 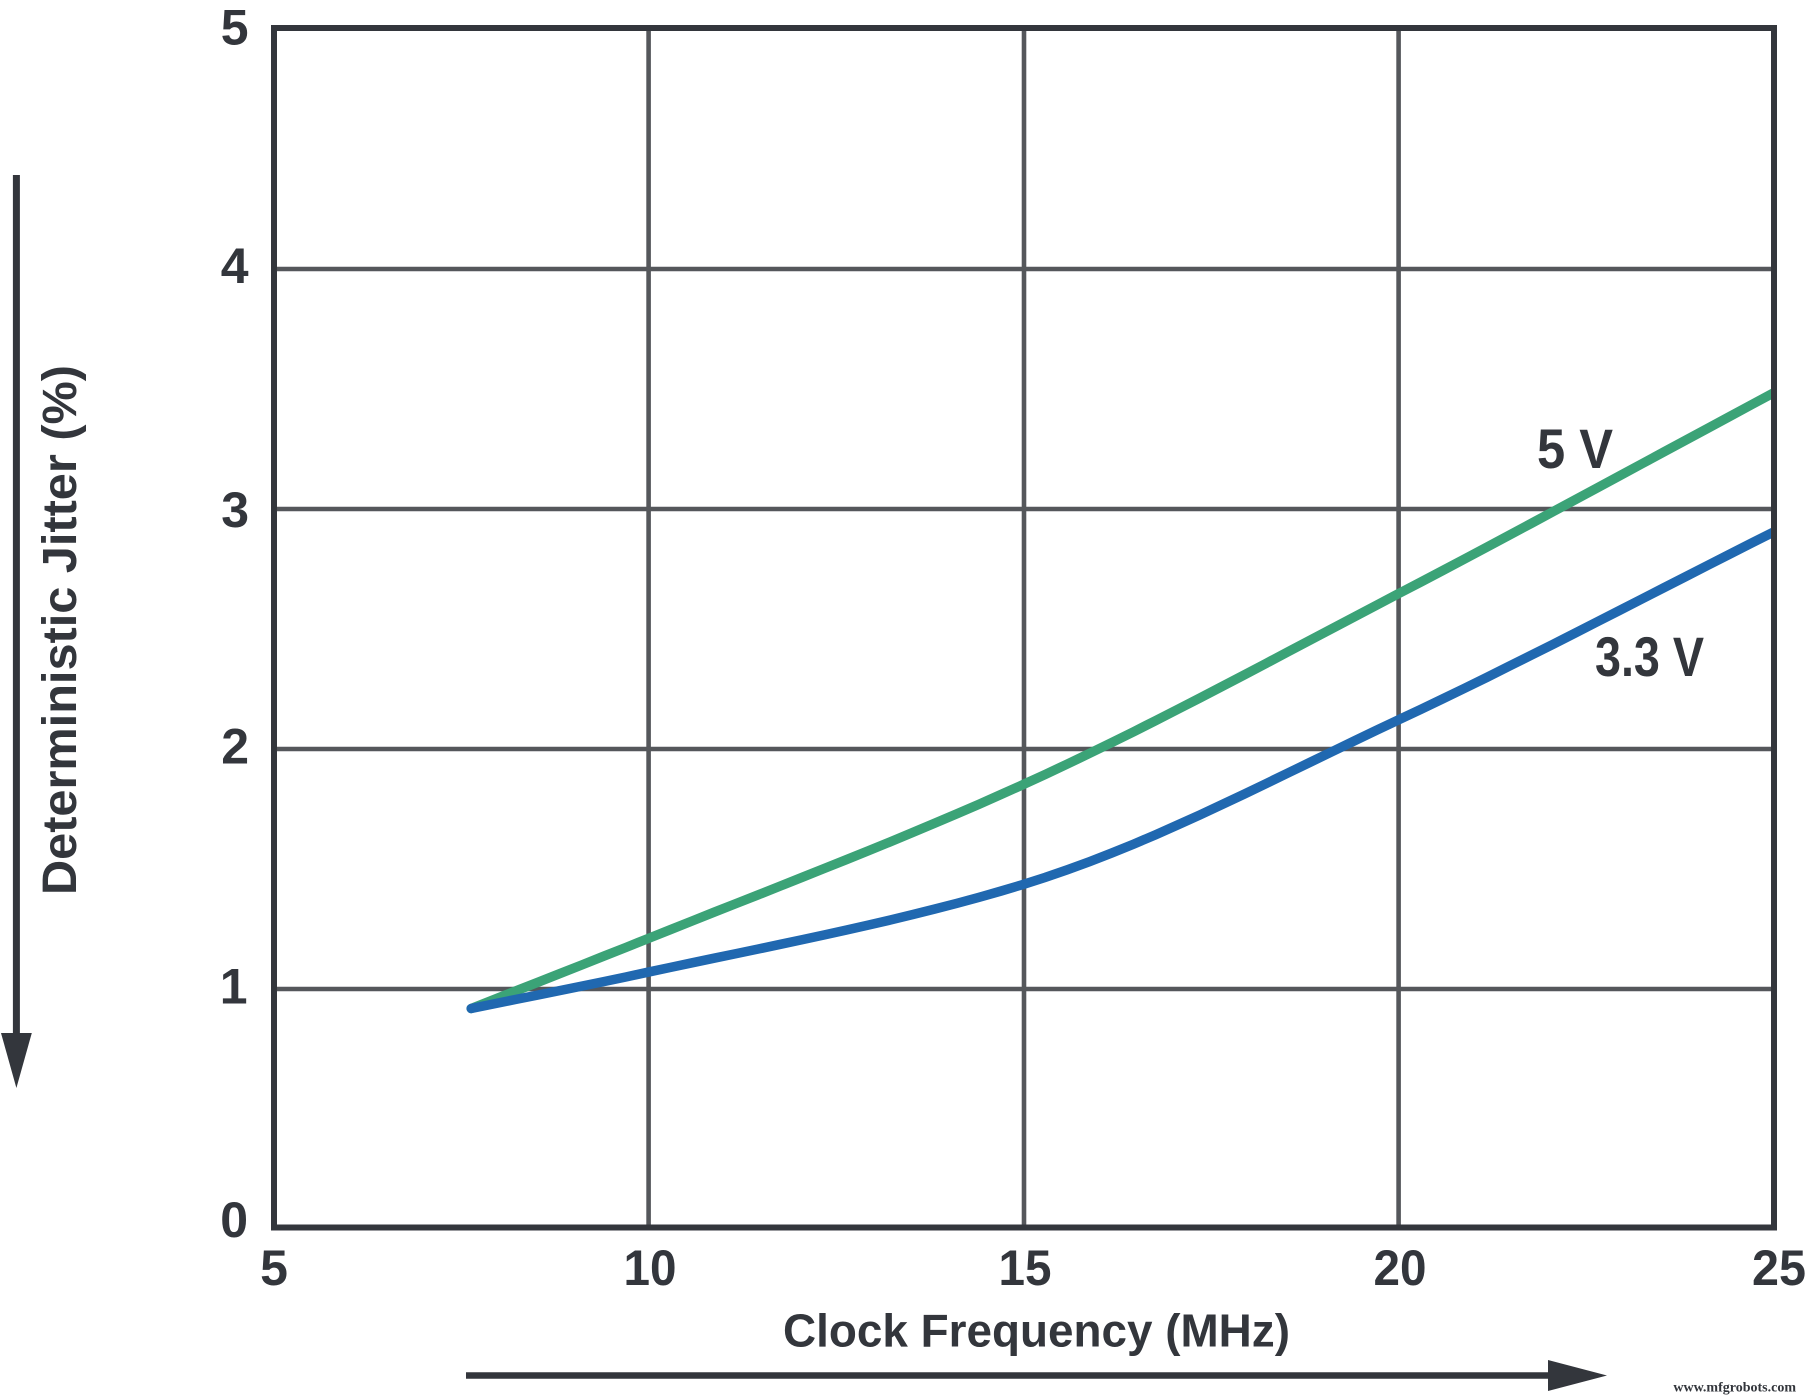 What do you see at coordinates (1025, 1268) in the screenshot?
I see `svg-text: 15` at bounding box center [1025, 1268].